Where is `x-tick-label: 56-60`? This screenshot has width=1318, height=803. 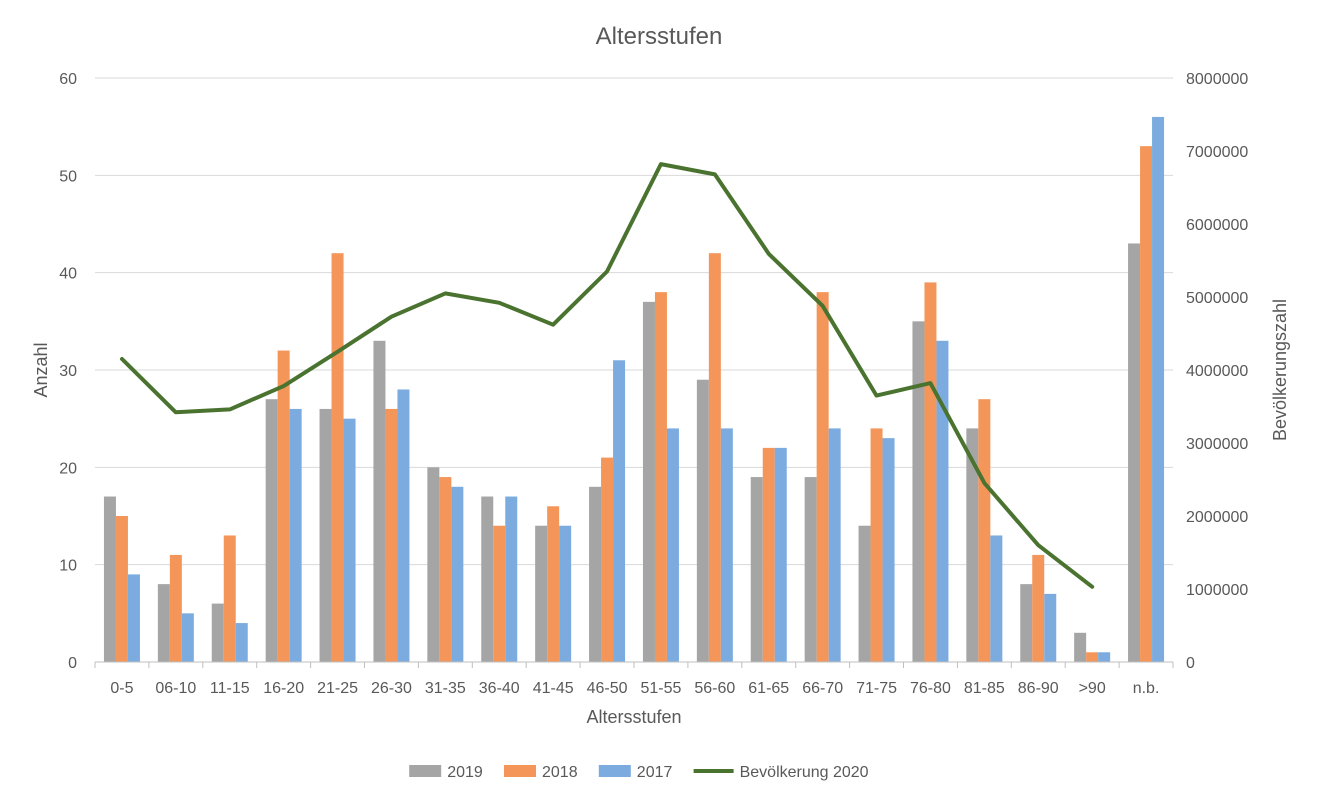 x-tick-label: 56-60 is located at coordinates (714, 688).